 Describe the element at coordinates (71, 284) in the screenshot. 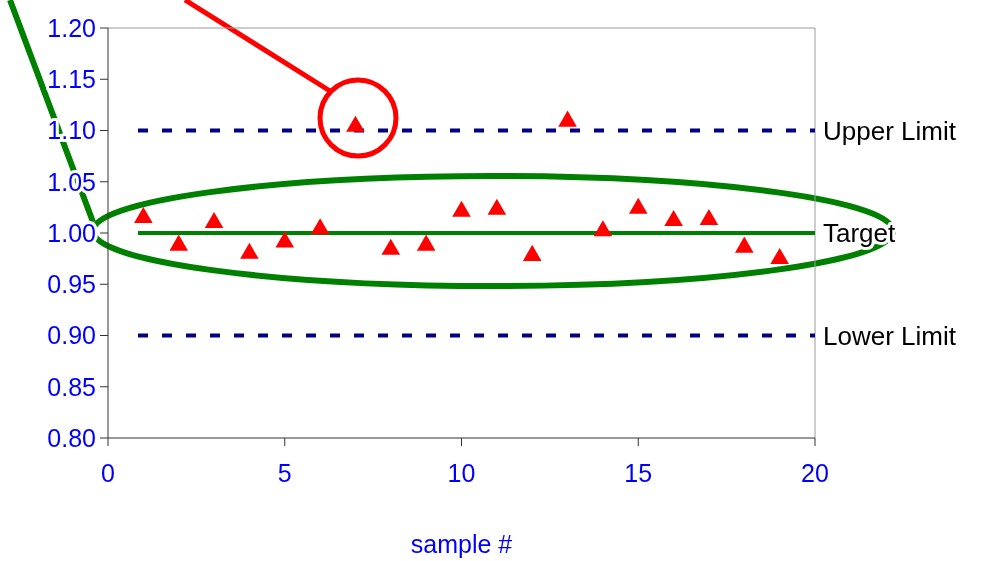

I see `y-tick-label: 0.95` at that location.